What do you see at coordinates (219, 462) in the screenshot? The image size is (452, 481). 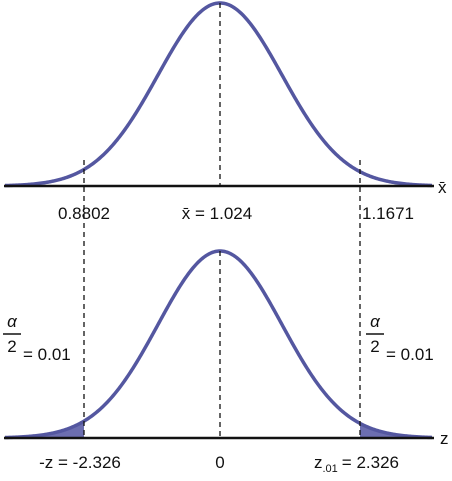 I see `bottom-center-label: 0` at bounding box center [219, 462].